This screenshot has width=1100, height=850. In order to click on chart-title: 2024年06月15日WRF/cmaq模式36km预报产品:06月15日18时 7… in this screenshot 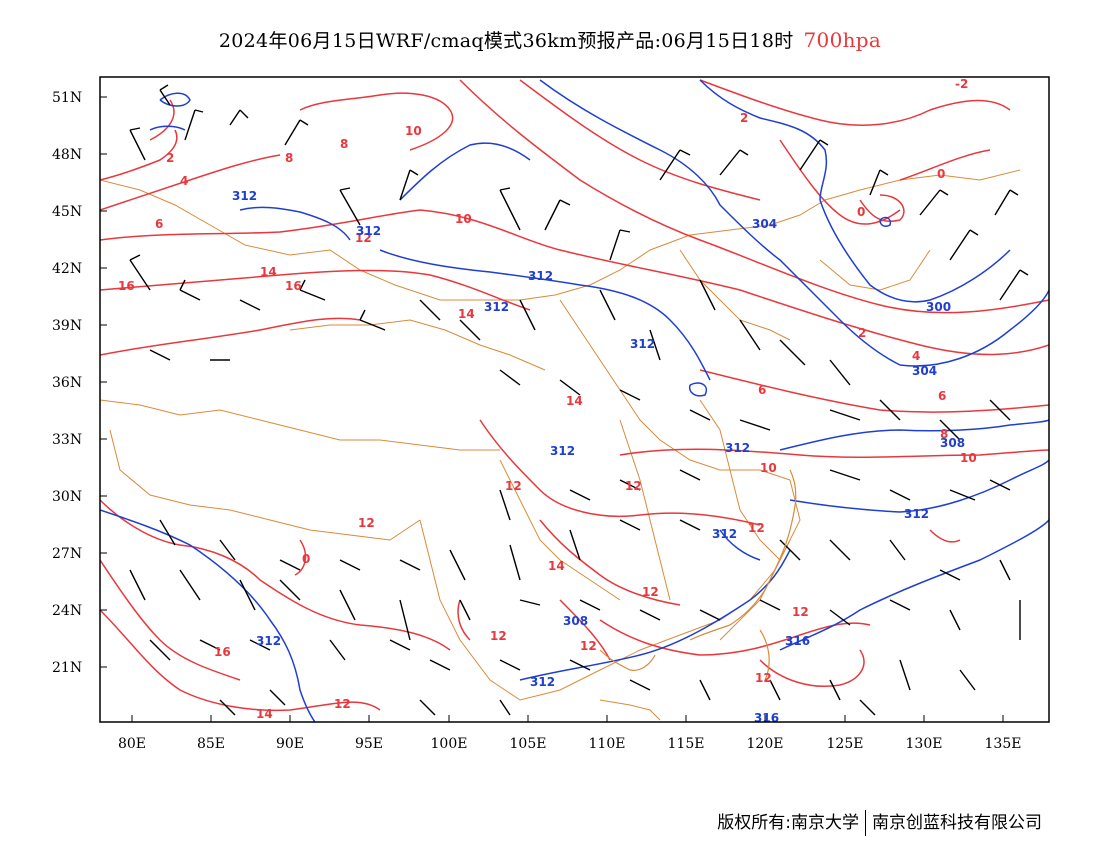, I will do `click(550, 39)`.